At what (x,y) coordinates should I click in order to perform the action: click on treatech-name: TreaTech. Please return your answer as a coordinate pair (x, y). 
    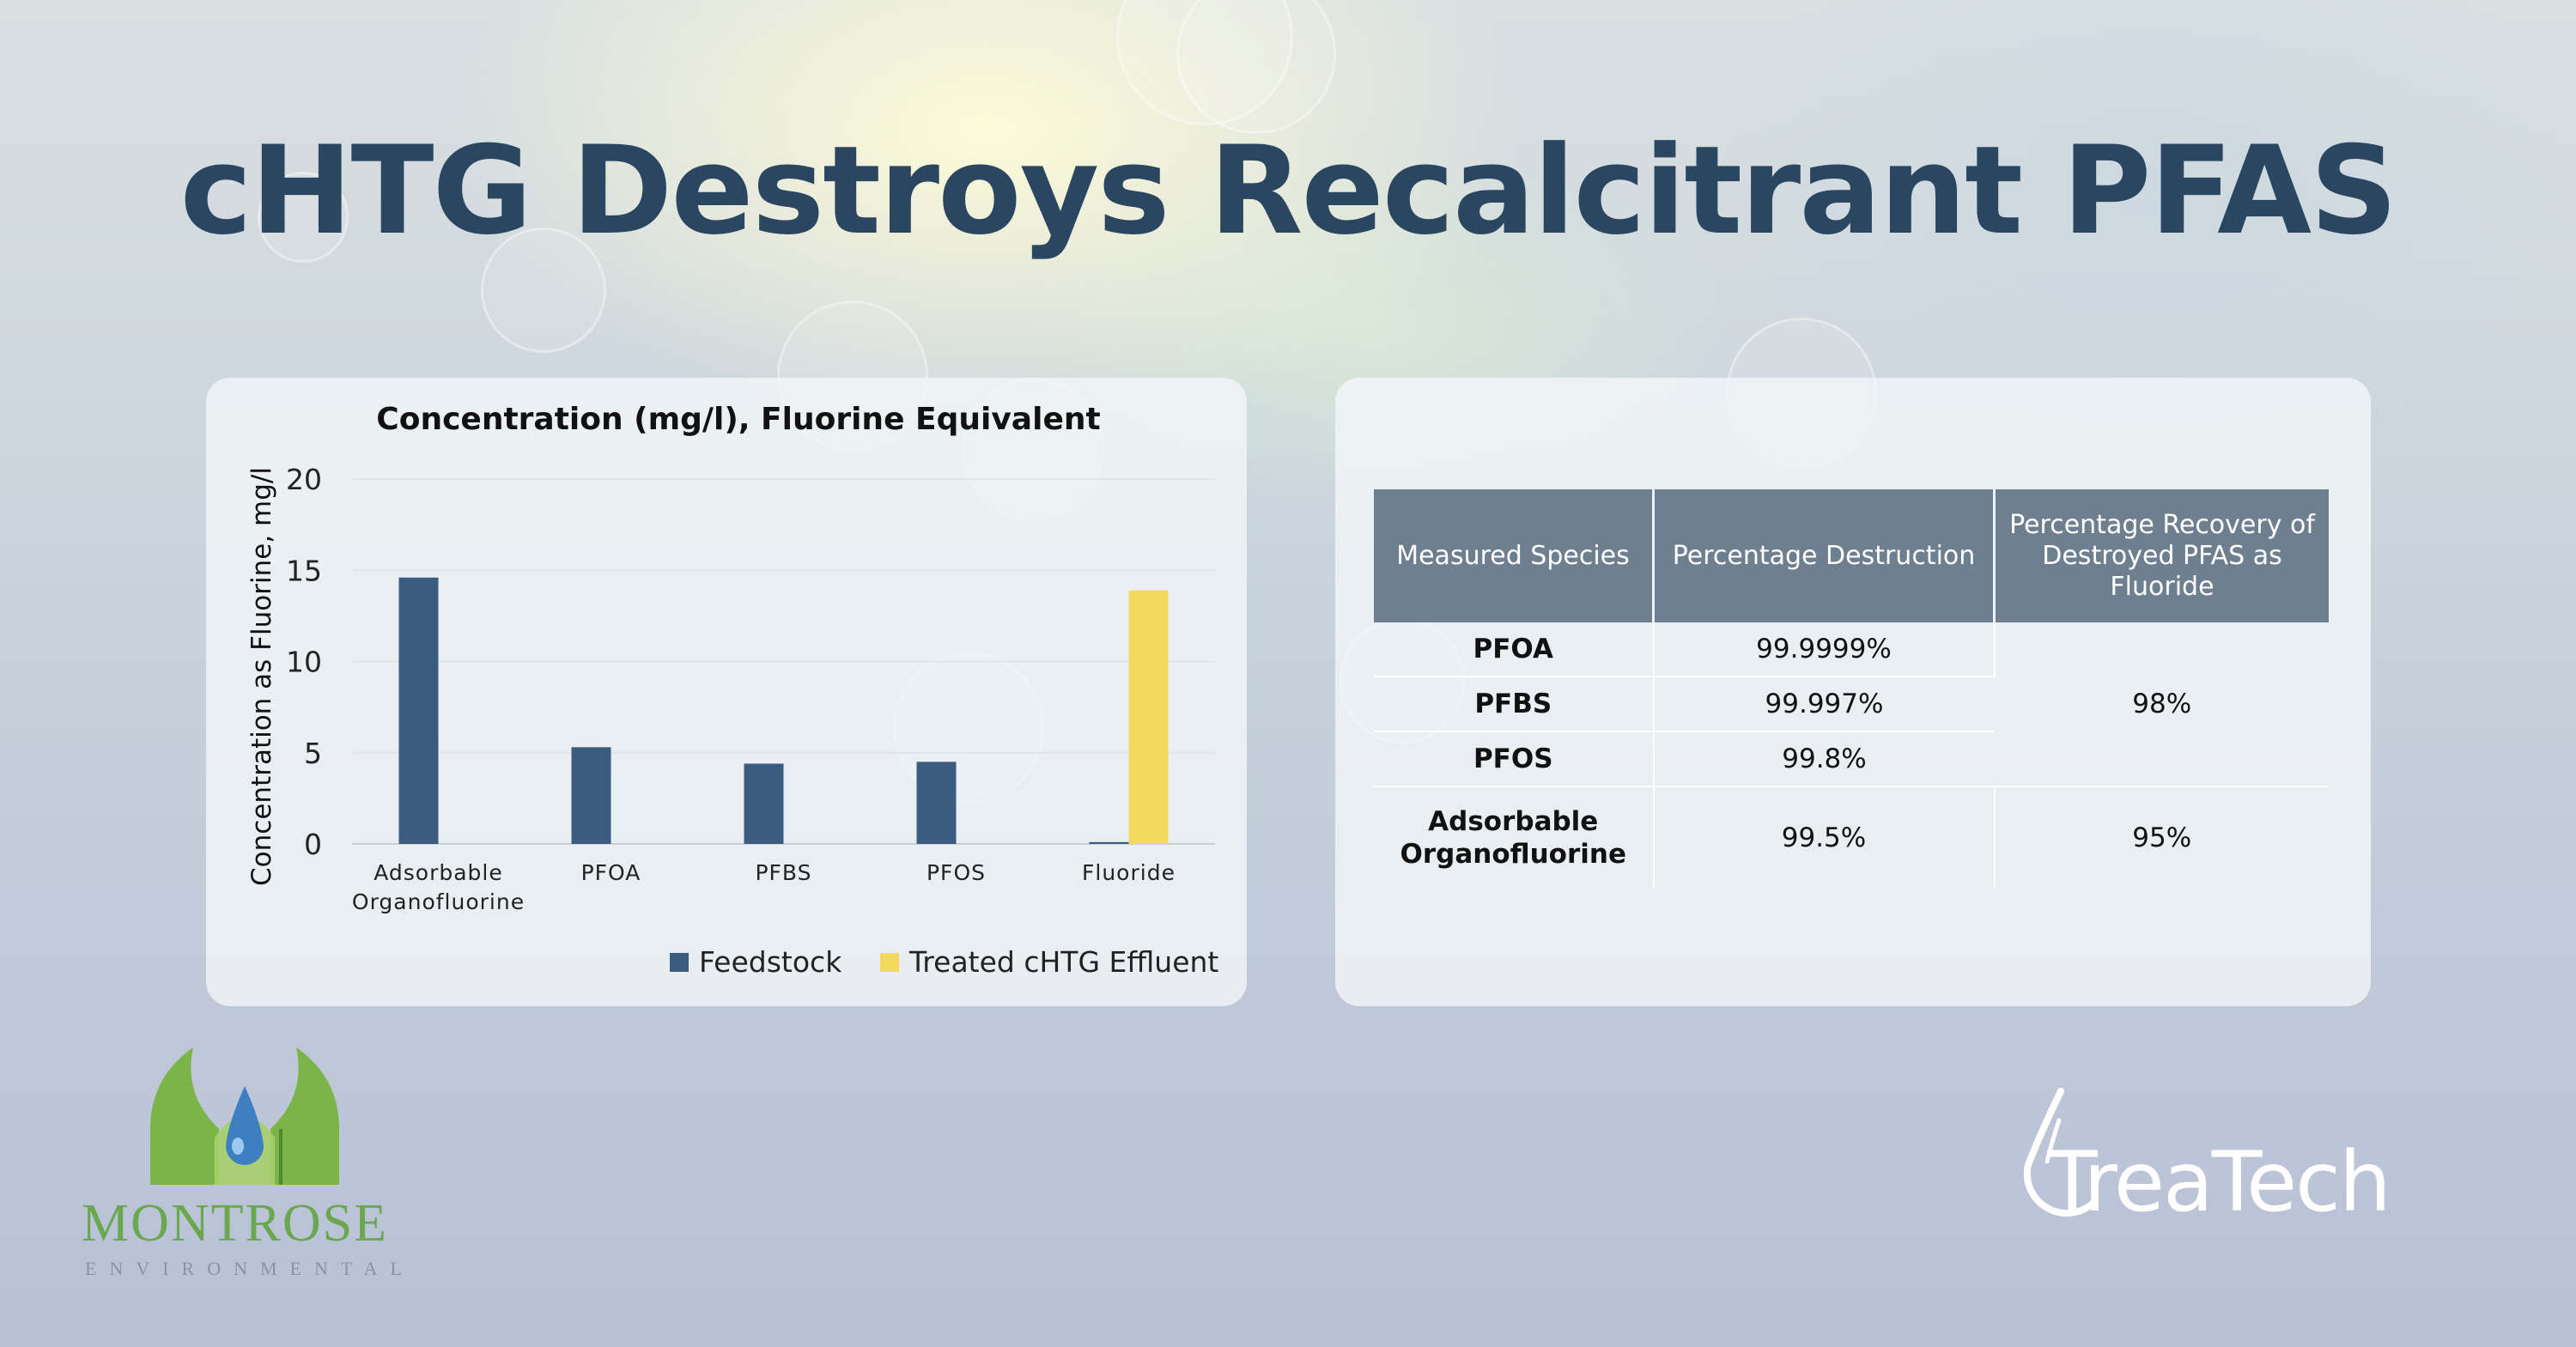
    Looking at the image, I should click on (2218, 1182).